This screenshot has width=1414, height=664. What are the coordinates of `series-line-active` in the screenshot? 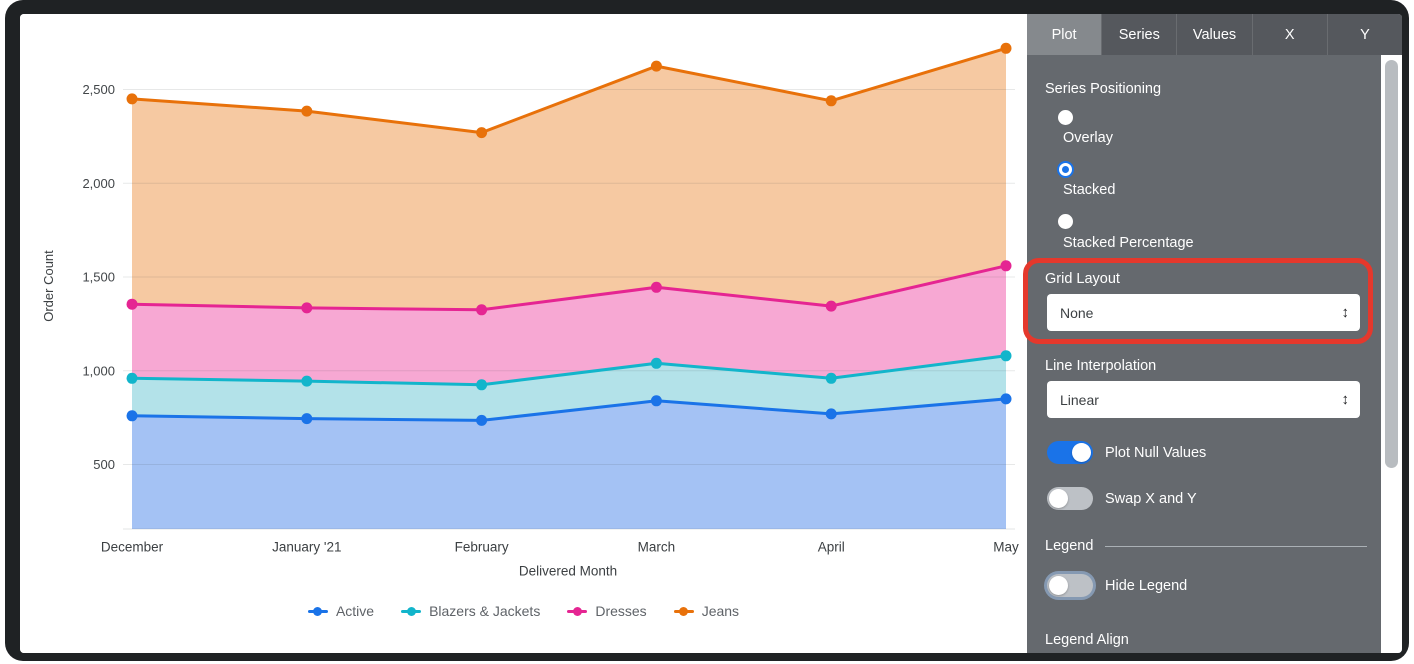 It's located at (569, 409).